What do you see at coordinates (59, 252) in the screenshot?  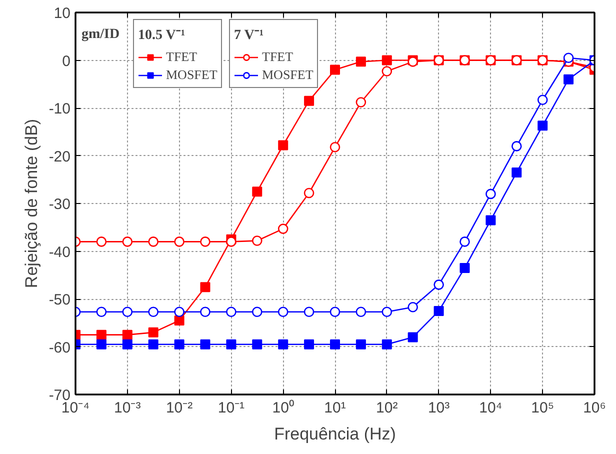 I see `y-tick-label: -40` at bounding box center [59, 252].